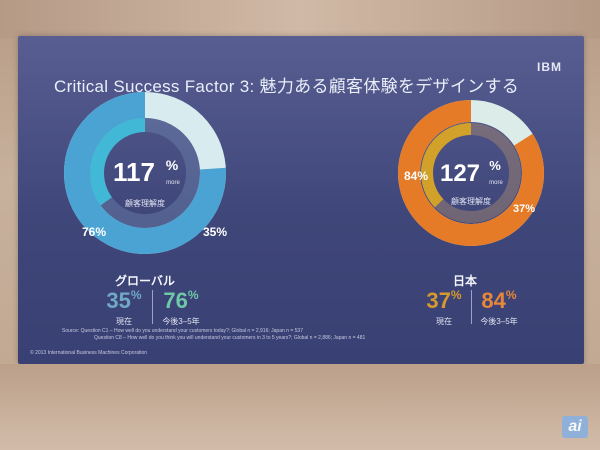 The image size is (600, 450). I want to click on room-wall, so click(300, 19).